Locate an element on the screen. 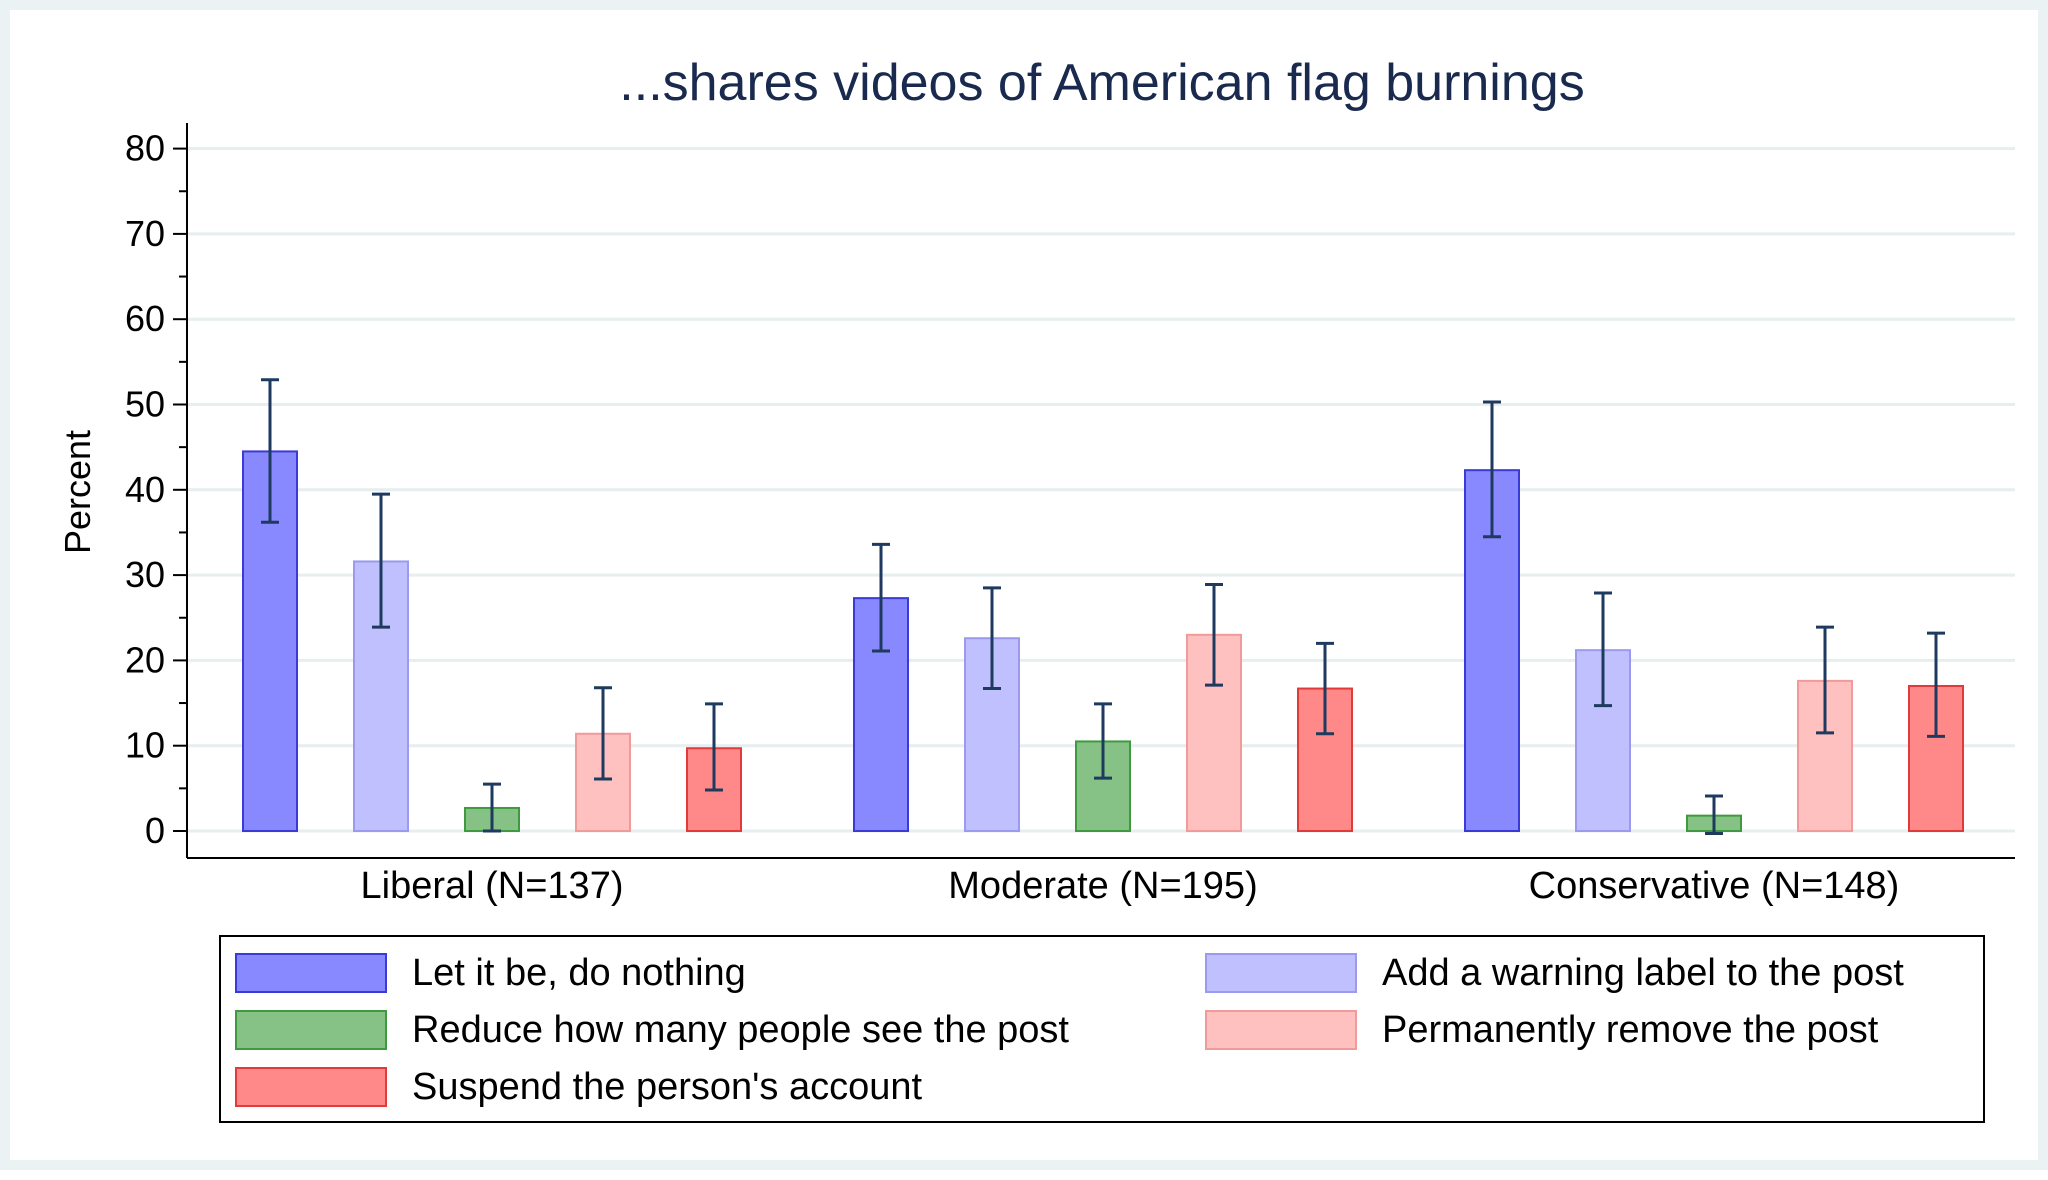  y-tick-label: 10 is located at coordinates (145, 745).